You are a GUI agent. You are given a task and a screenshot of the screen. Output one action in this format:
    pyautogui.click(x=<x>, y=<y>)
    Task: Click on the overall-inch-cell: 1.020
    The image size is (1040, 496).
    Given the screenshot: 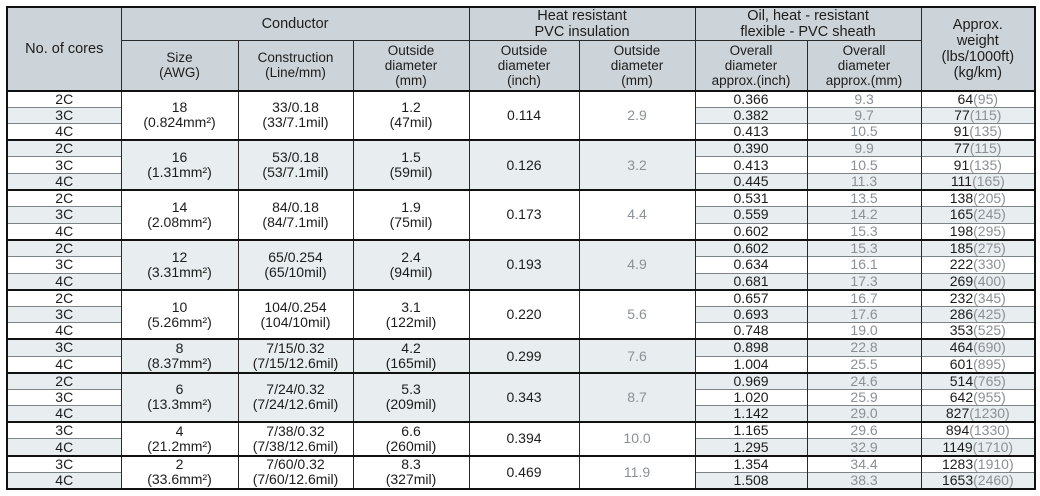 What is the action you would take?
    pyautogui.click(x=751, y=397)
    